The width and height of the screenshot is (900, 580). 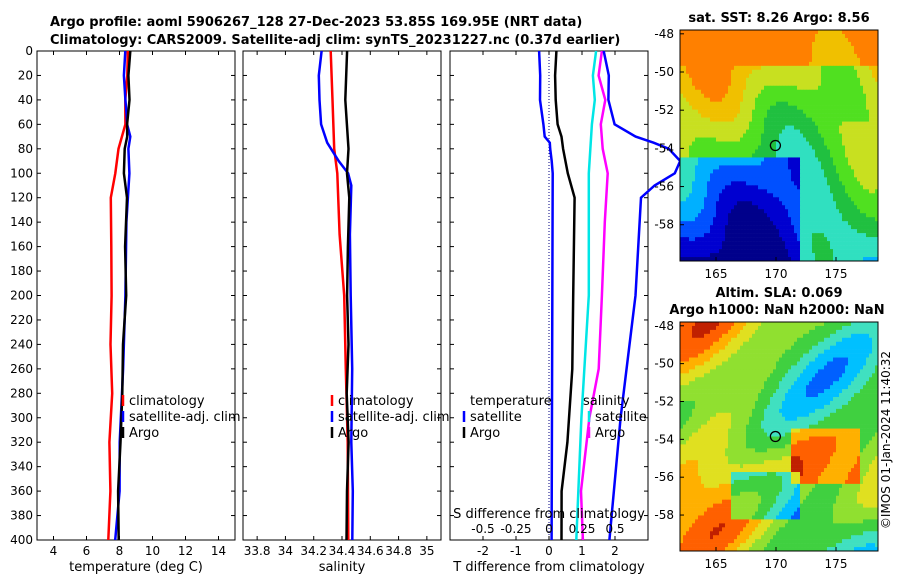 I want to click on sst-map-image, so click(x=779, y=146).